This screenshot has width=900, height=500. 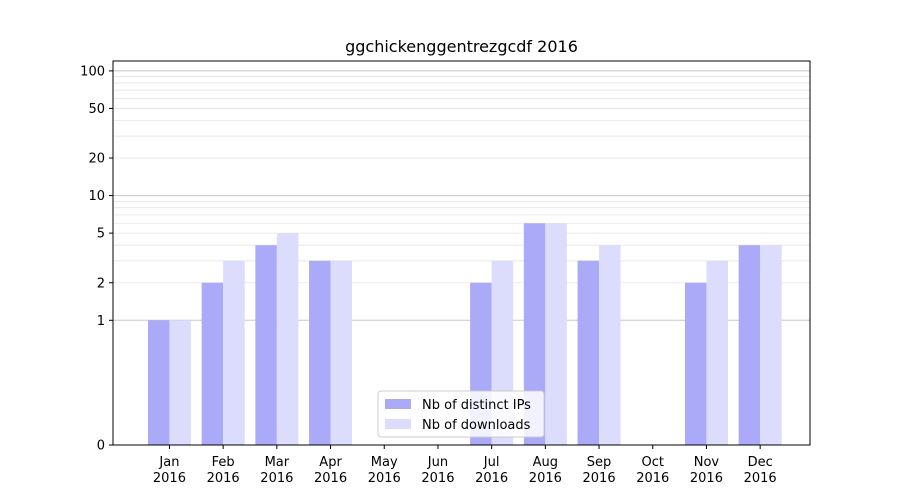 I want to click on x-tick-label: Feb, so click(x=223, y=462).